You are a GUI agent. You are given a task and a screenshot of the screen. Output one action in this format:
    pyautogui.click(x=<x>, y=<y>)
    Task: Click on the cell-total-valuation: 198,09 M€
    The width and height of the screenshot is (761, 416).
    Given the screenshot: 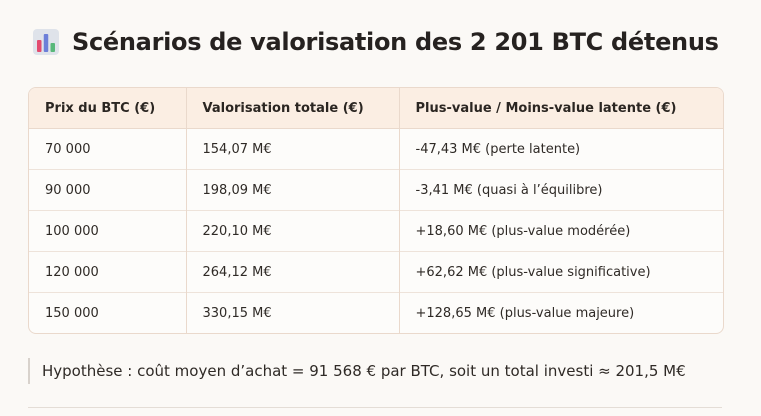 What is the action you would take?
    pyautogui.click(x=292, y=190)
    